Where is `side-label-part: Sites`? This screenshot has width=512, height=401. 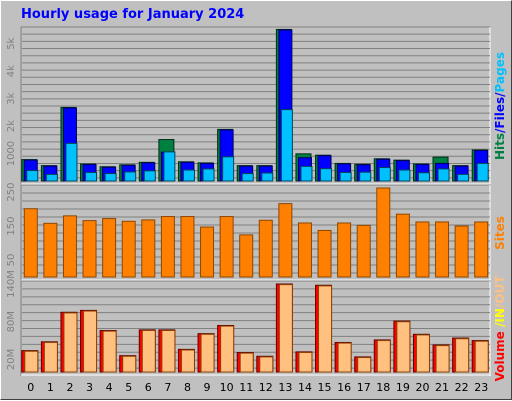
side-label-part: Sites is located at coordinates (500, 233).